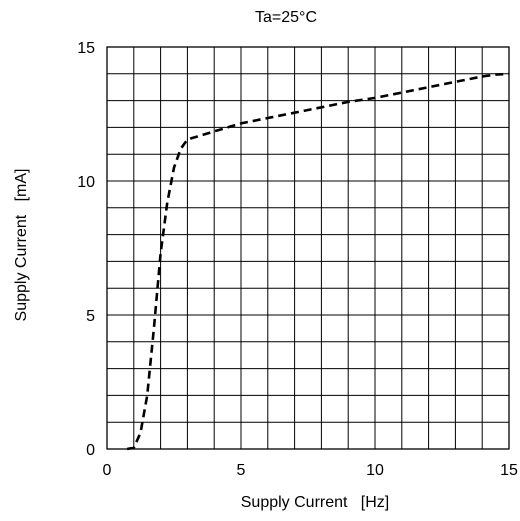  Describe the element at coordinates (86, 182) in the screenshot. I see `y-tick-label: 10` at that location.